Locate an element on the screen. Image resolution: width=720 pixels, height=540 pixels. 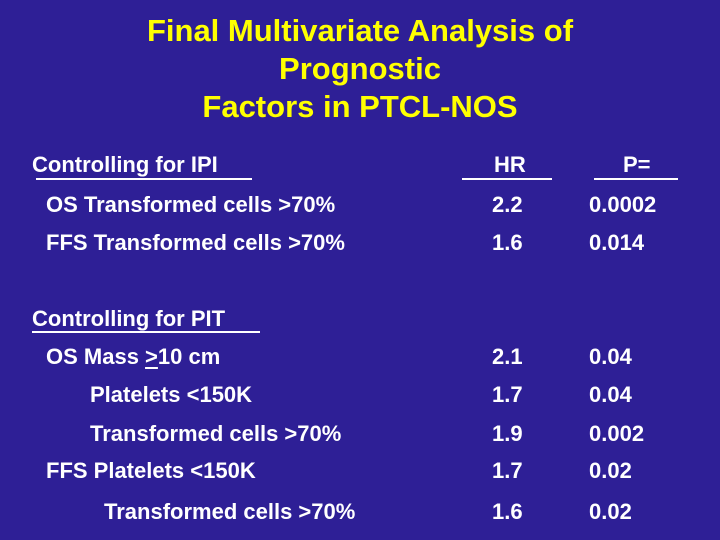
title-line-2: Prognostic is located at coordinates (360, 68).